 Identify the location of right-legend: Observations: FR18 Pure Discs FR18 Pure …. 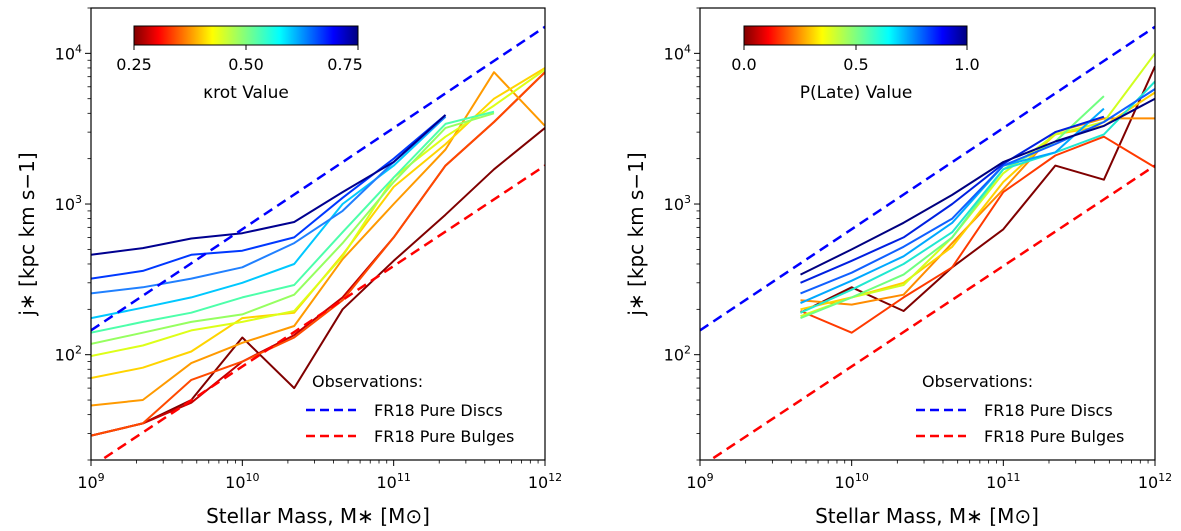
(1020, 409).